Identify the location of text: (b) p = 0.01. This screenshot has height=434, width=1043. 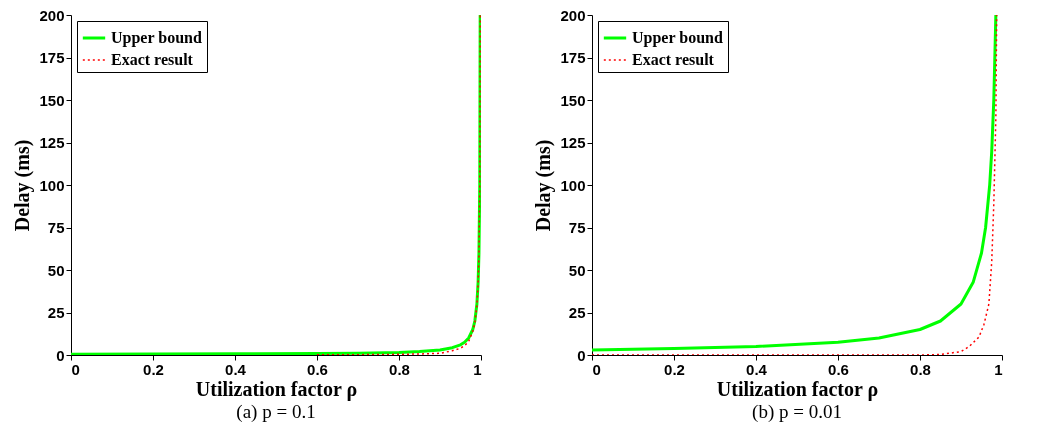
(797, 412).